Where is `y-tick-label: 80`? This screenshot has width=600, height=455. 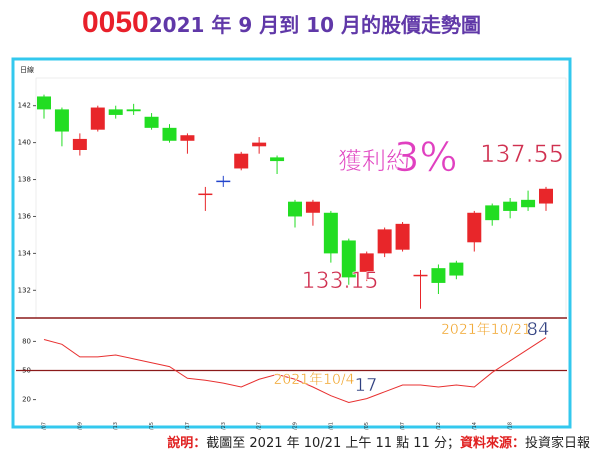 y-tick-label: 80 is located at coordinates (26, 341).